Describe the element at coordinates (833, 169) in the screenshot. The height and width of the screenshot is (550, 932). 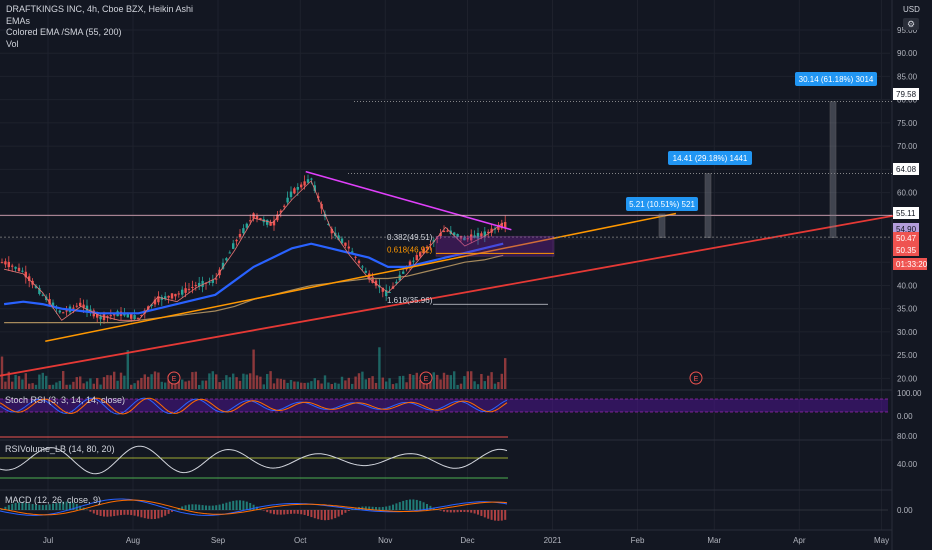
I see `measure-bar` at that location.